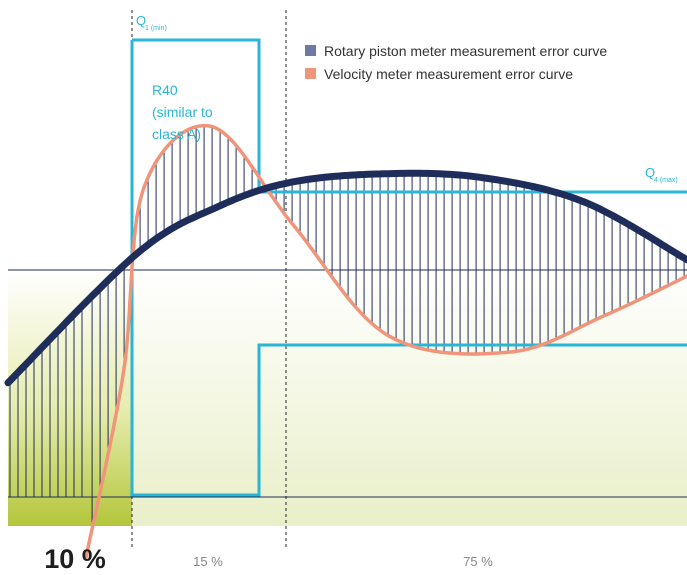  Describe the element at coordinates (156, 28) in the screenshot. I see `qmin-subscript: 1 (min)` at that location.